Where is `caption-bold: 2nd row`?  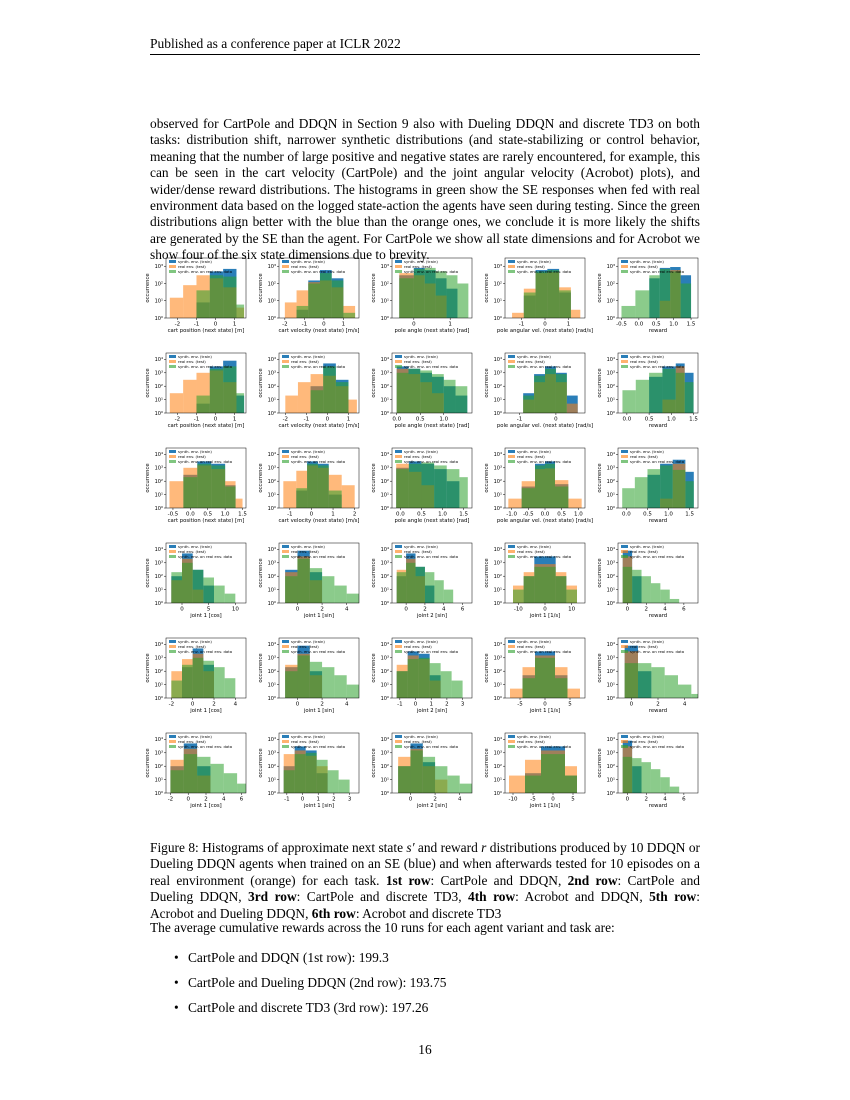 caption-bold: 2nd row is located at coordinates (592, 880).